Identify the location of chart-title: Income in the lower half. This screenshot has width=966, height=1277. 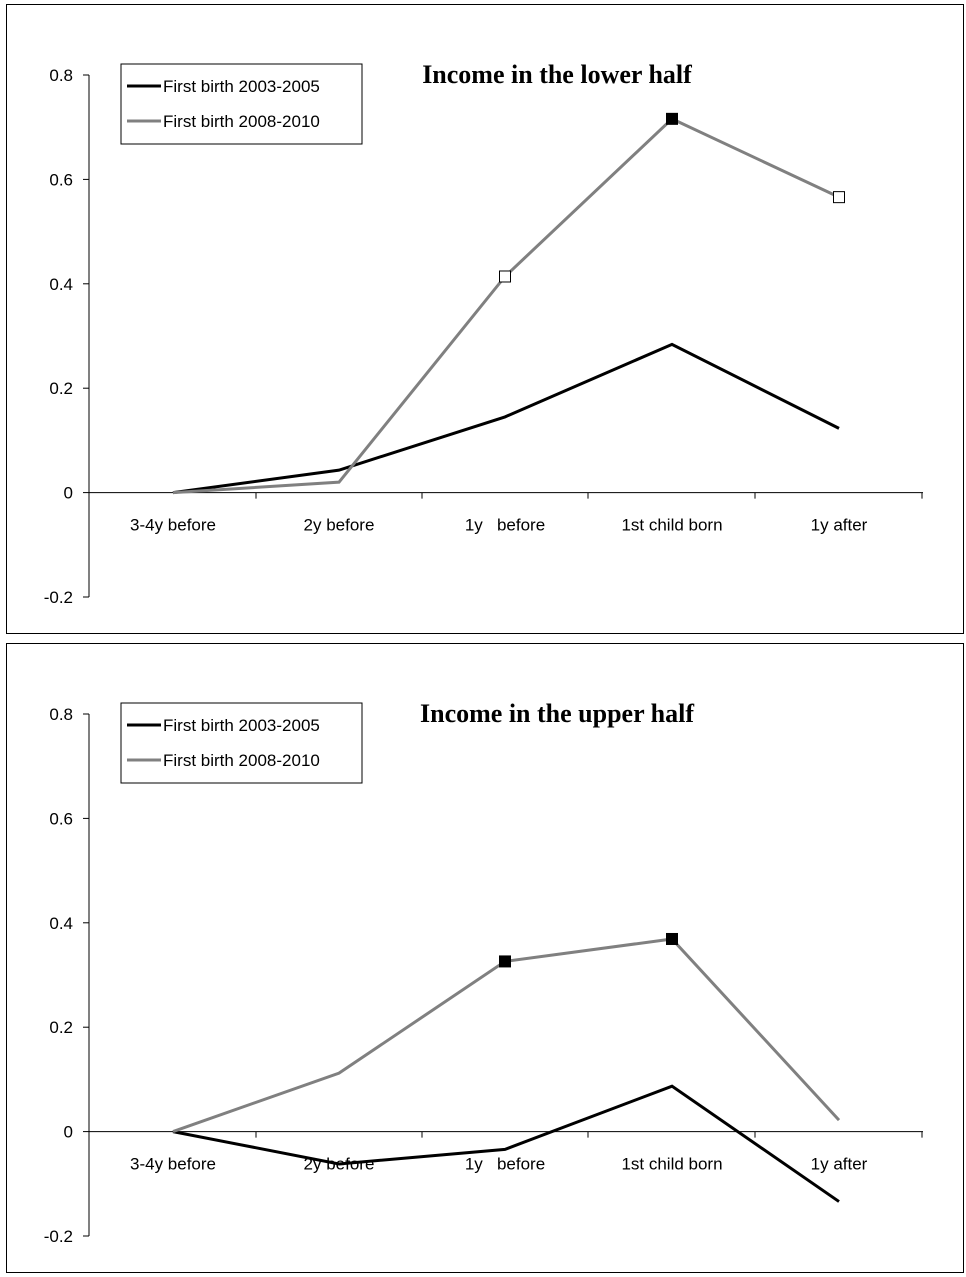
(557, 74).